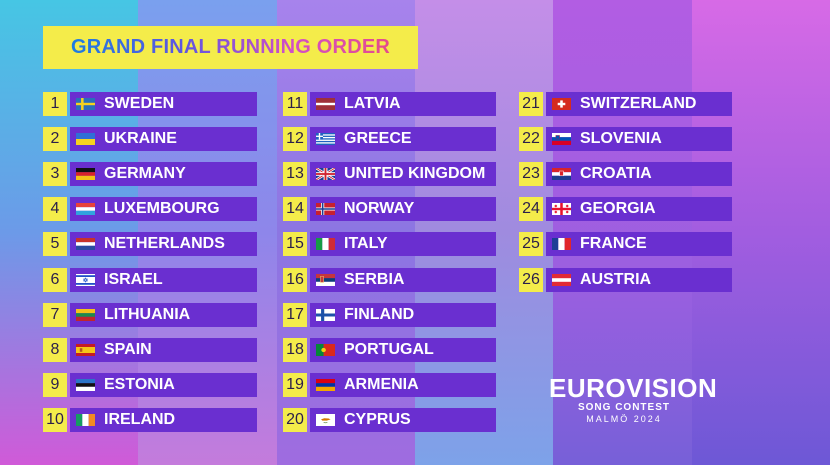 This screenshot has height=465, width=830. What do you see at coordinates (163, 350) in the screenshot?
I see `country-bar: SPAIN` at bounding box center [163, 350].